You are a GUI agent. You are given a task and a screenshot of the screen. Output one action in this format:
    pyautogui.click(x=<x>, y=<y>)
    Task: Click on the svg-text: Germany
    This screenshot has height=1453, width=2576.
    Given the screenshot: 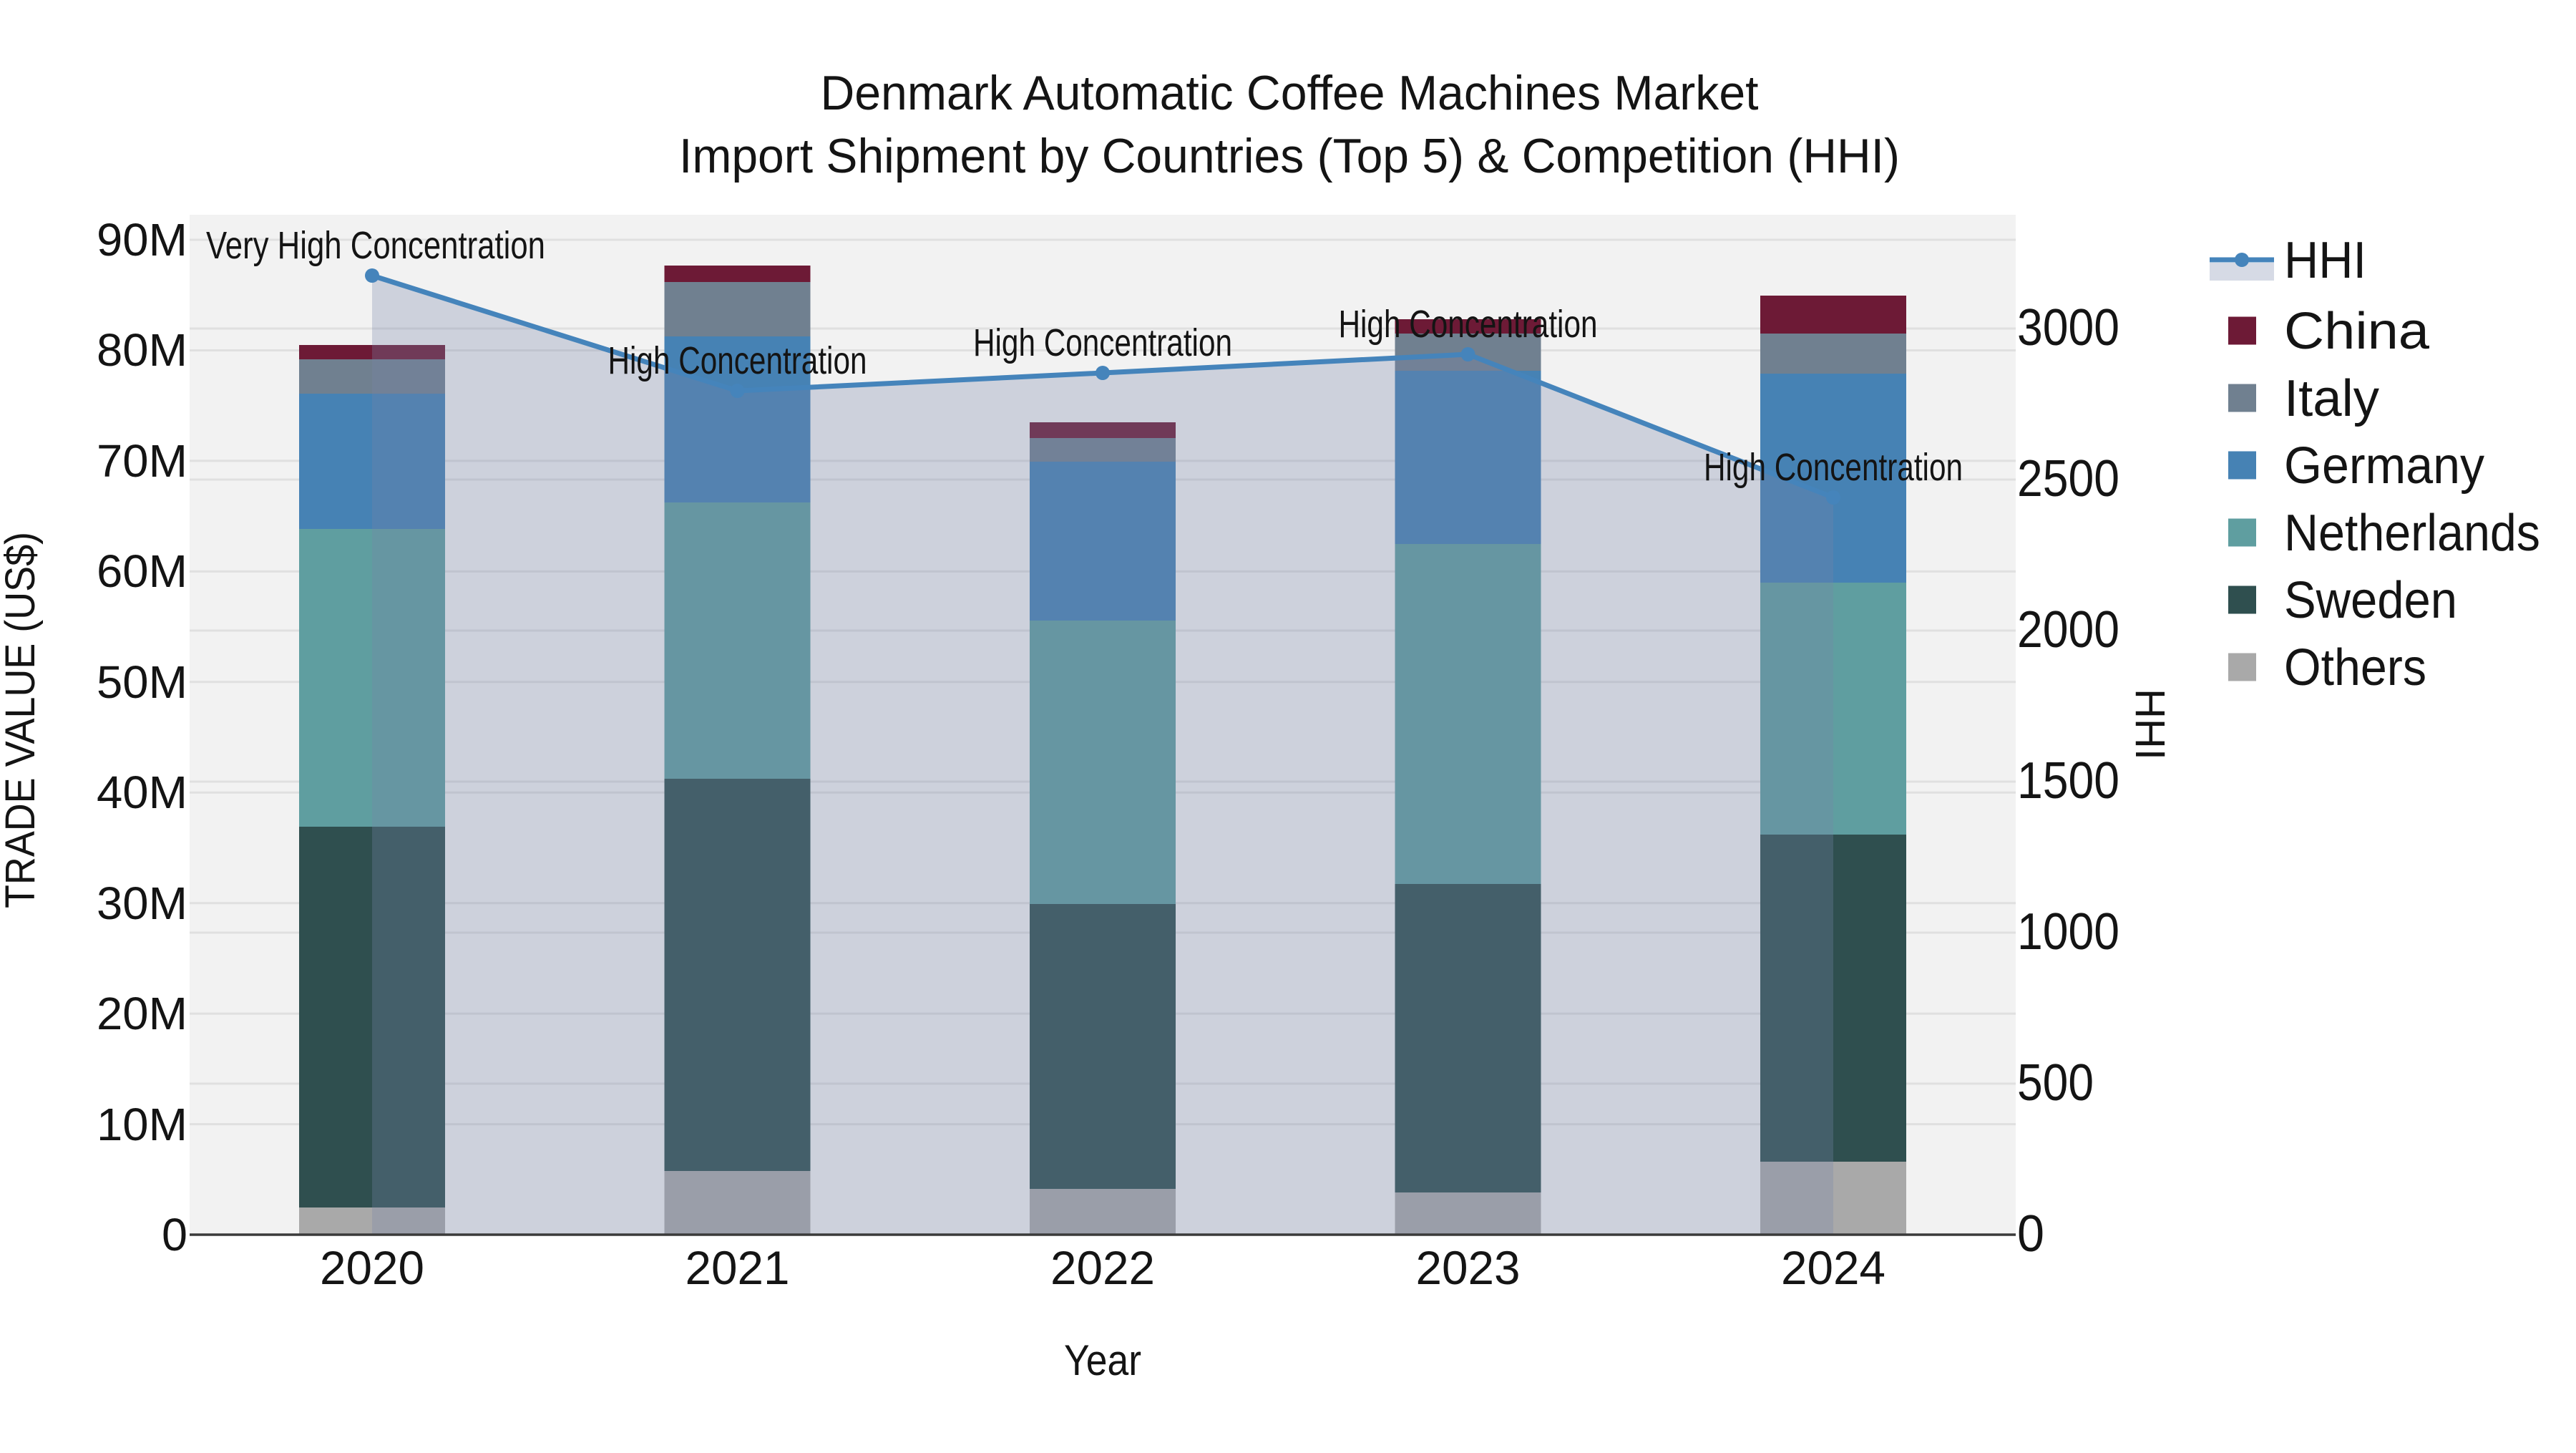 What is the action you would take?
    pyautogui.click(x=2384, y=466)
    